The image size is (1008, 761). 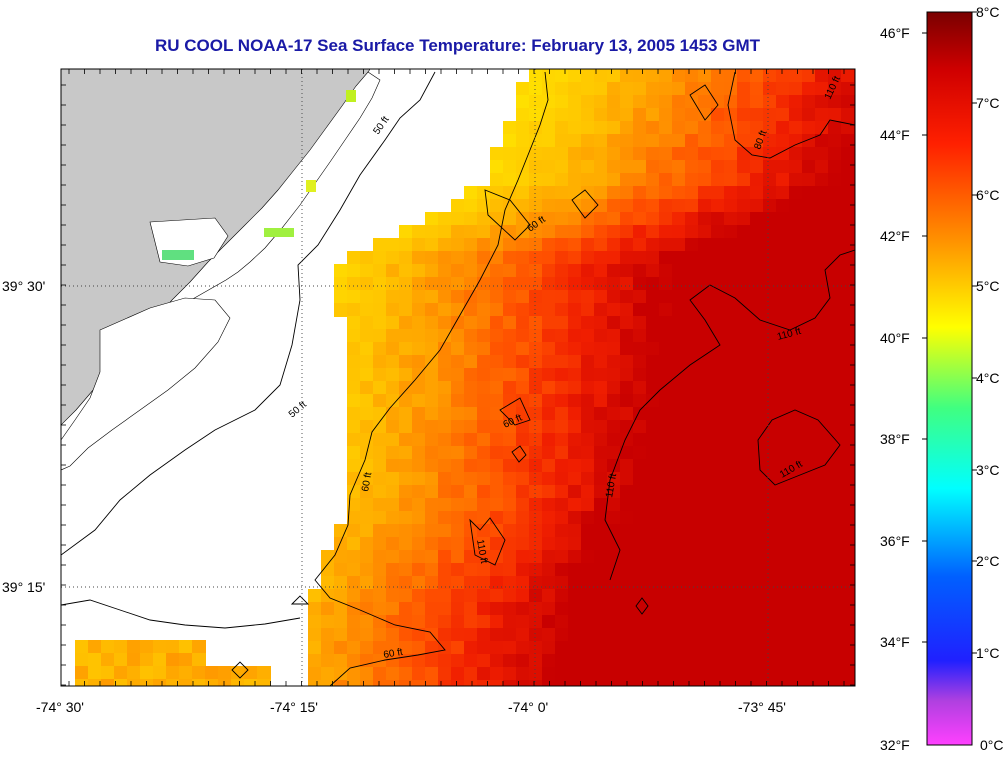 I want to click on c-label: 8°C, so click(x=988, y=12).